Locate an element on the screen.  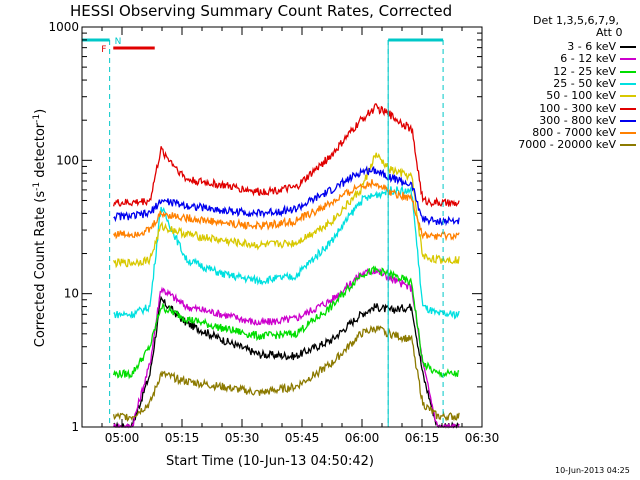
flare-label: F is located at coordinates (103, 50).